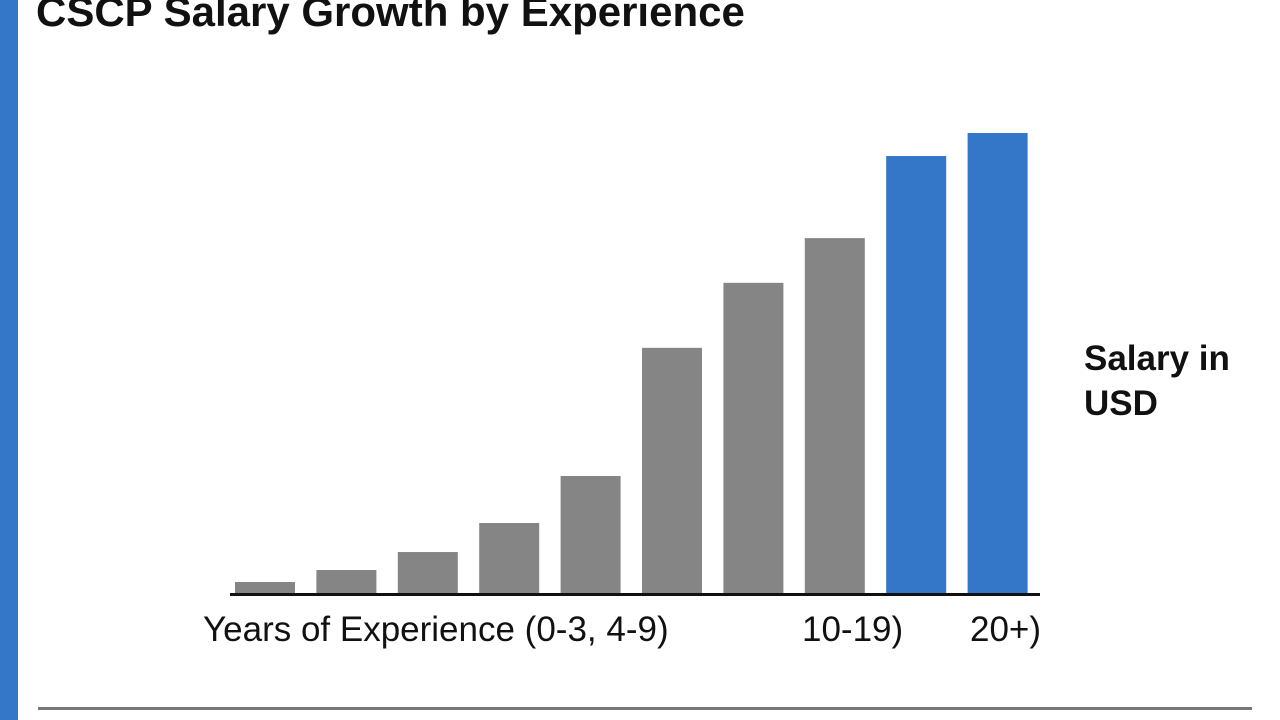 Image resolution: width=1280 pixels, height=720 pixels. I want to click on accent-stripe, so click(9, 360).